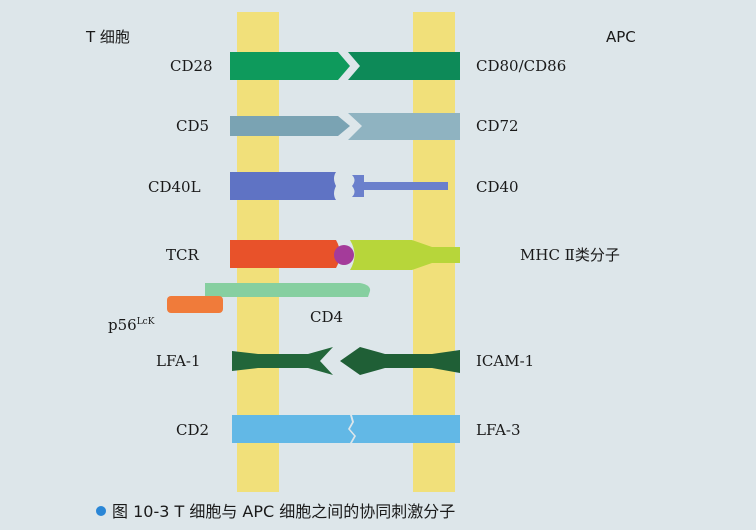 Image resolution: width=756 pixels, height=530 pixels. I want to click on tcr-molecule, so click(285, 254).